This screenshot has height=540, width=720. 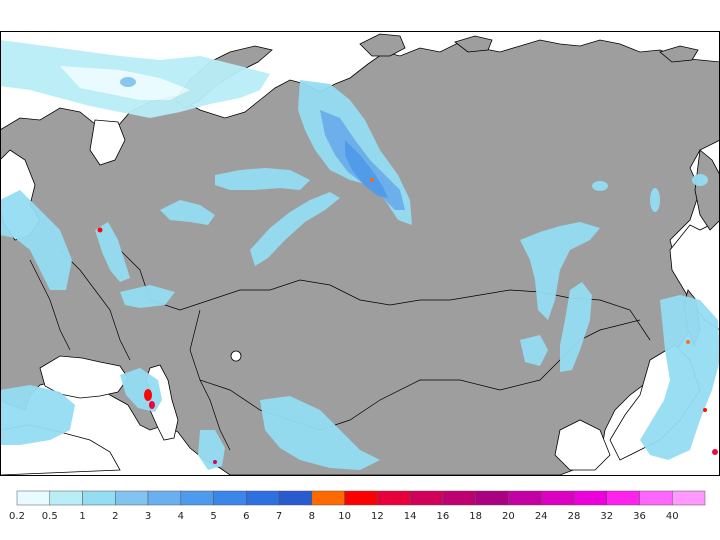 What do you see at coordinates (410, 516) in the screenshot?
I see `legend-label: 14` at bounding box center [410, 516].